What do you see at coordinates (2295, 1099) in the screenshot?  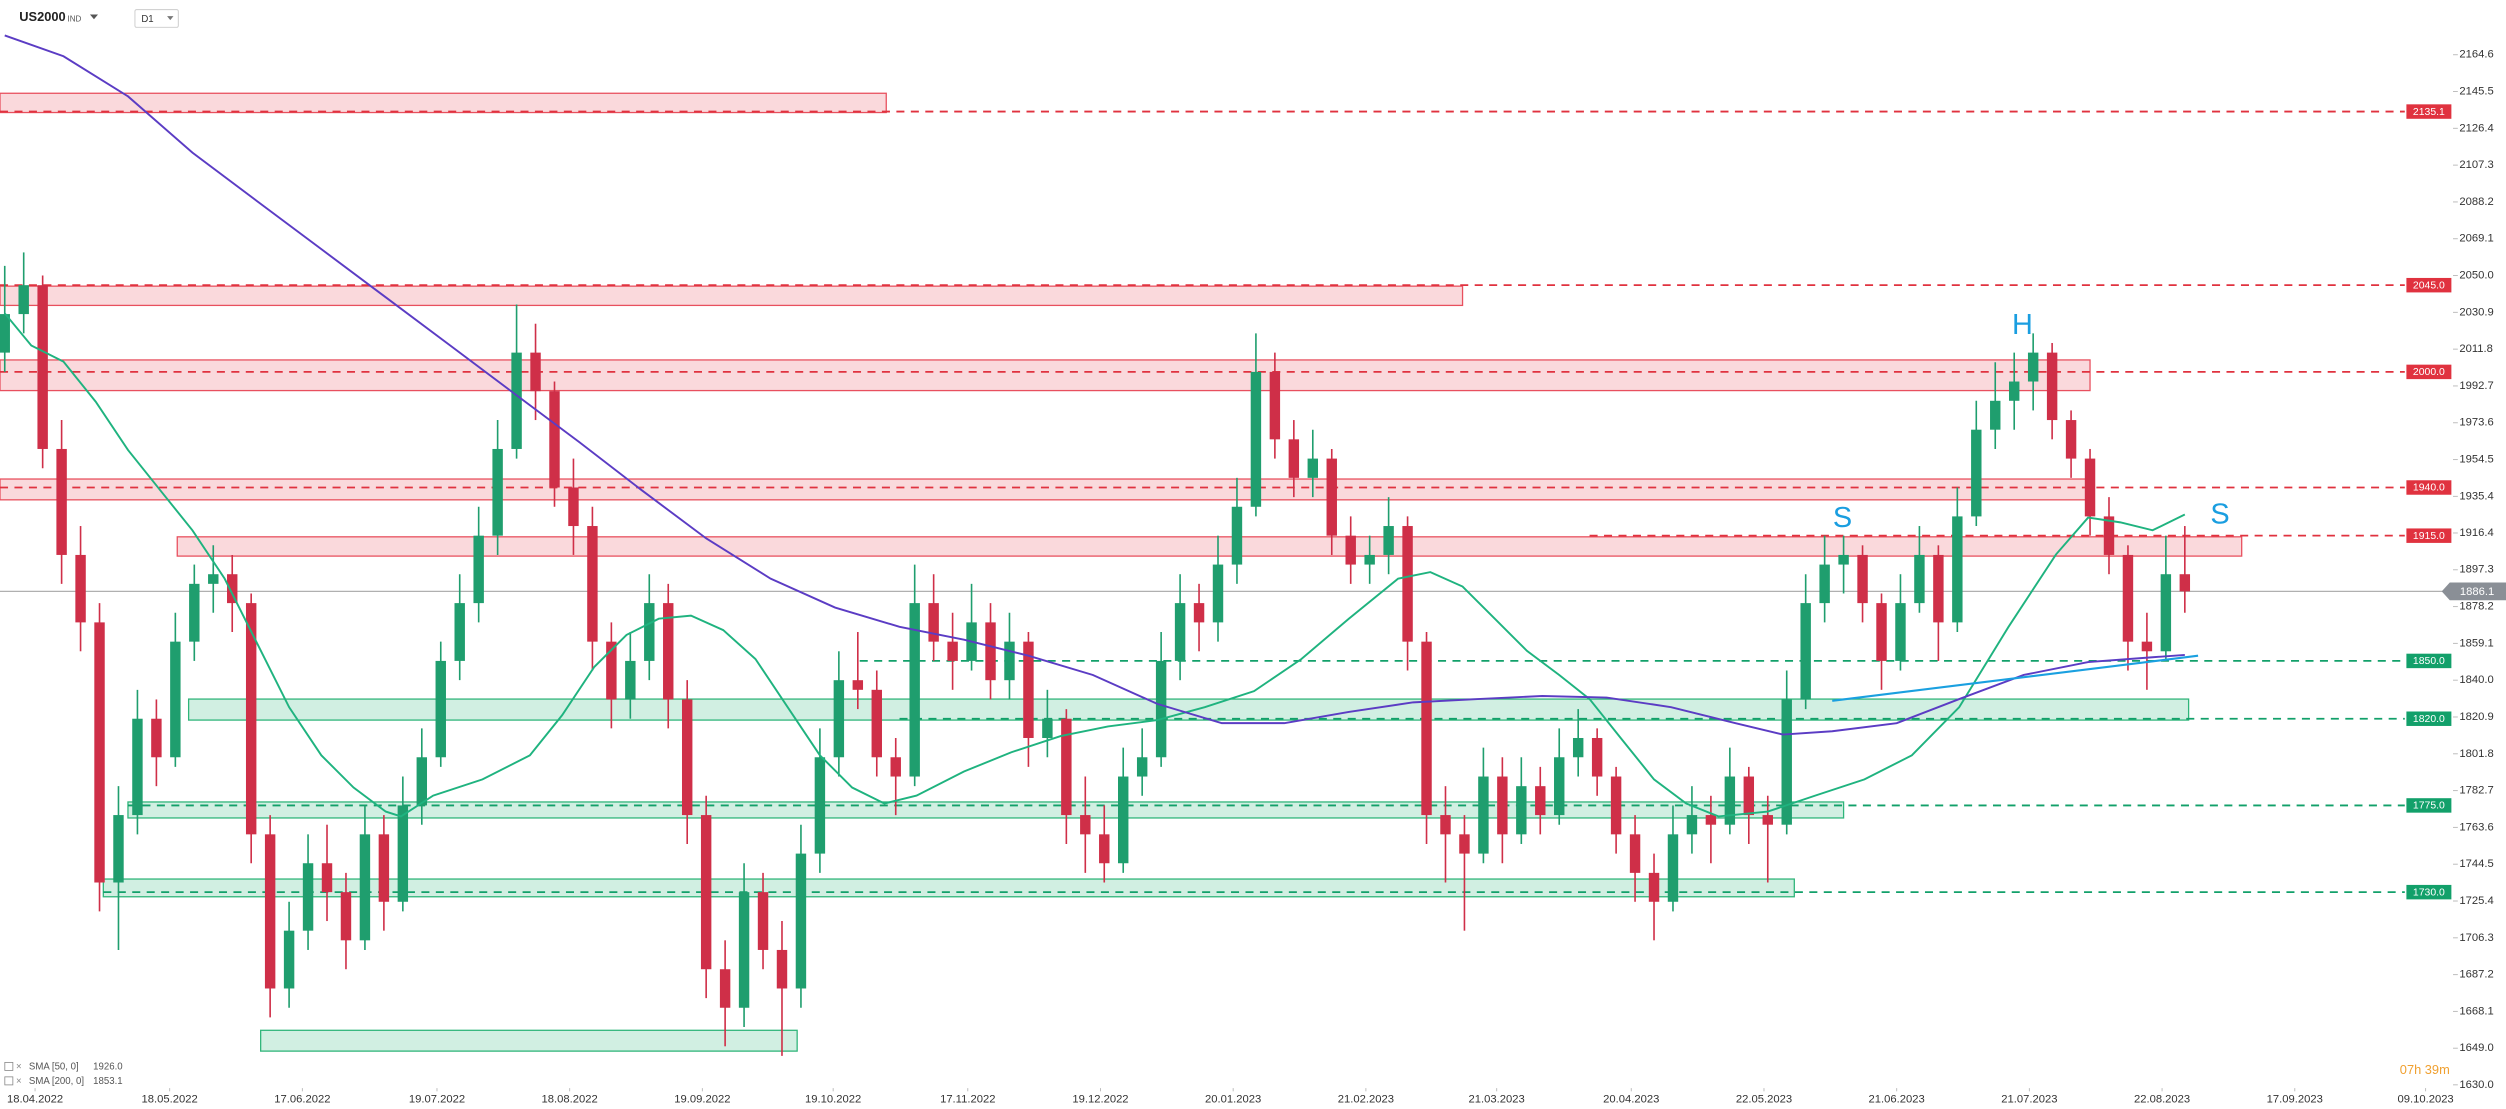 I see `x-tick-label: 17.09.2023` at bounding box center [2295, 1099].